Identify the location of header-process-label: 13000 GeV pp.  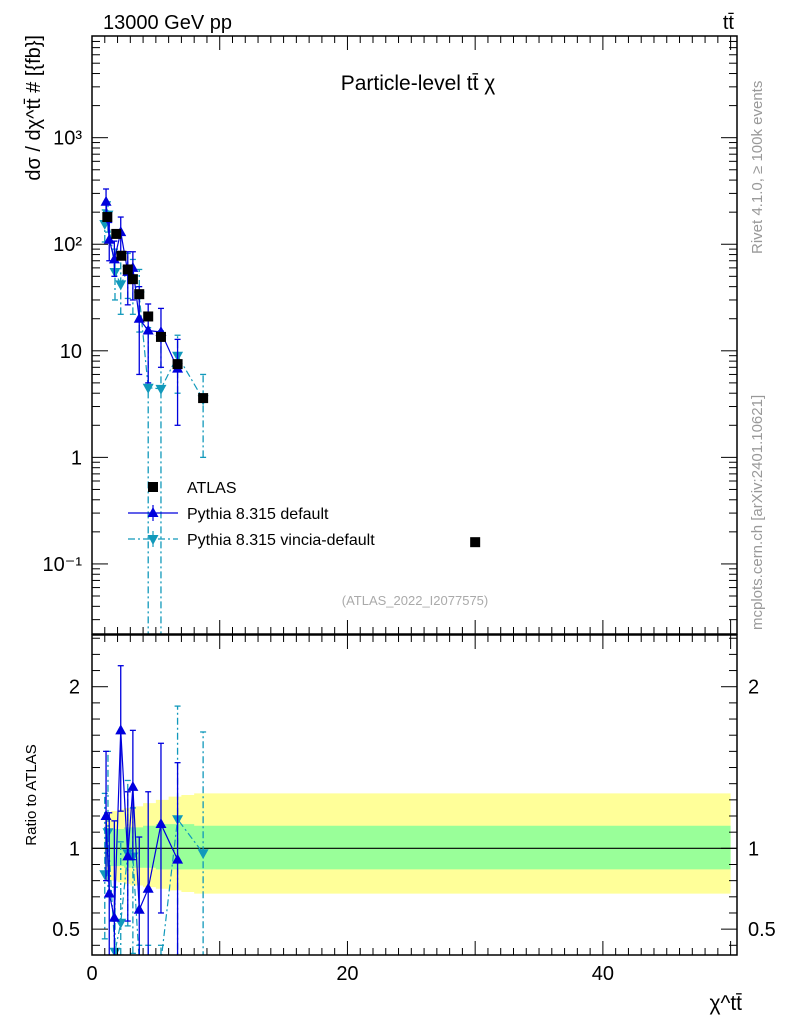
(167, 23).